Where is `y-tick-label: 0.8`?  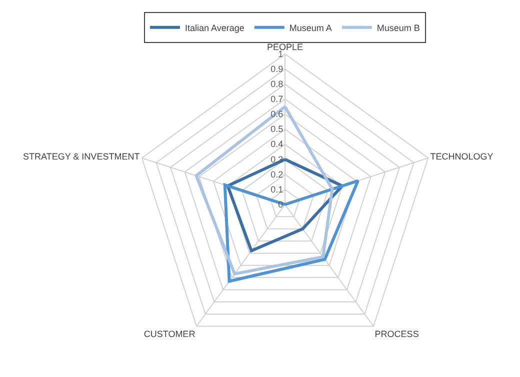
y-tick-label: 0.8 is located at coordinates (277, 84).